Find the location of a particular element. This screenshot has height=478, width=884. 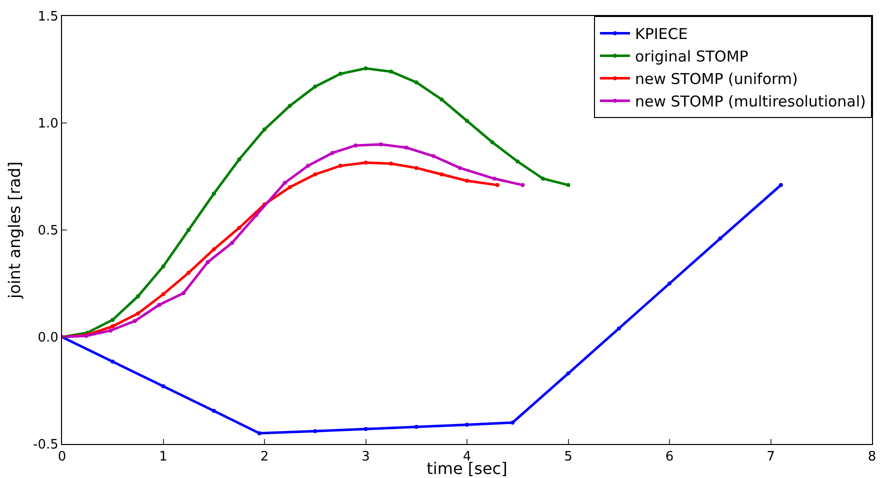

y-tick-label: 0.0 is located at coordinates (48, 338).